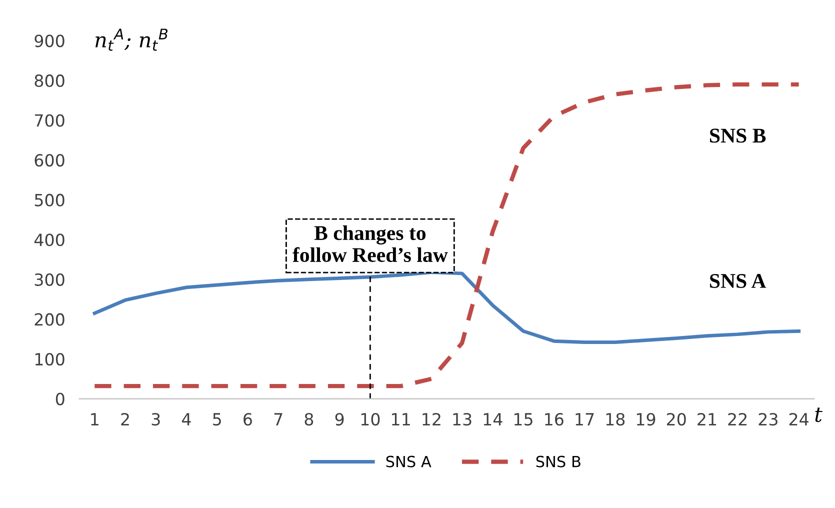  I want to click on x-tick-label: 5, so click(217, 419).